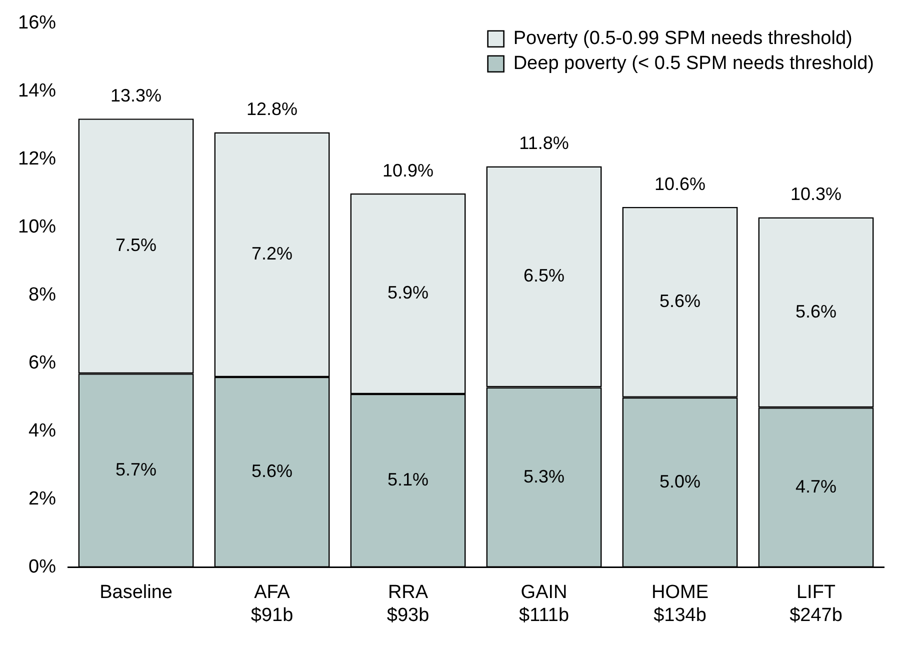  Describe the element at coordinates (42, 295) in the screenshot. I see `y-tick-label: 8%` at that location.